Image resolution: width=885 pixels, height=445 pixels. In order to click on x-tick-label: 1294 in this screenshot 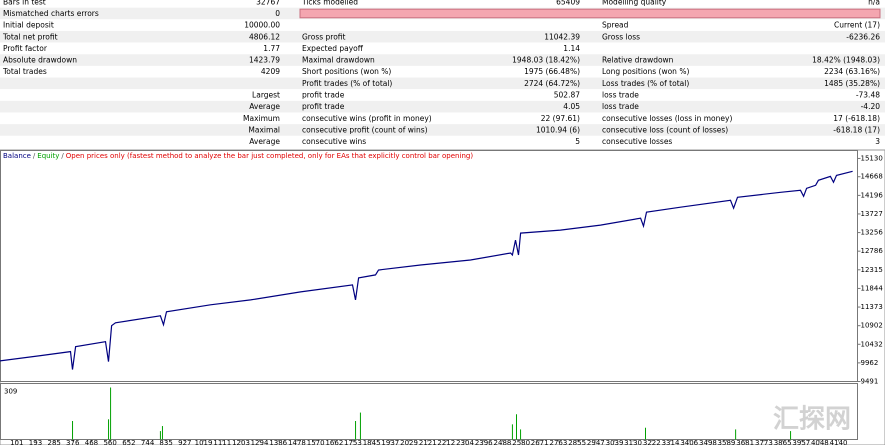, I will do `click(260, 442)`.